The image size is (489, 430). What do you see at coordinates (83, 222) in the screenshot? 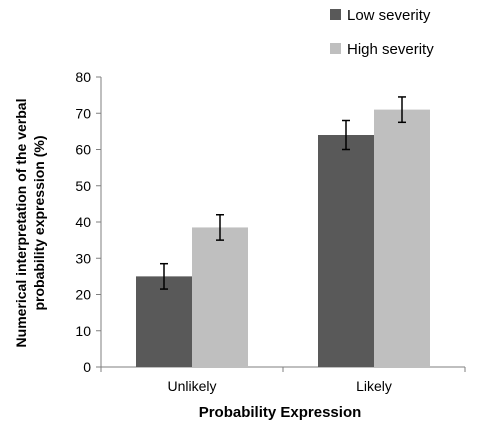
I see `y-tick-label: 40` at bounding box center [83, 222].